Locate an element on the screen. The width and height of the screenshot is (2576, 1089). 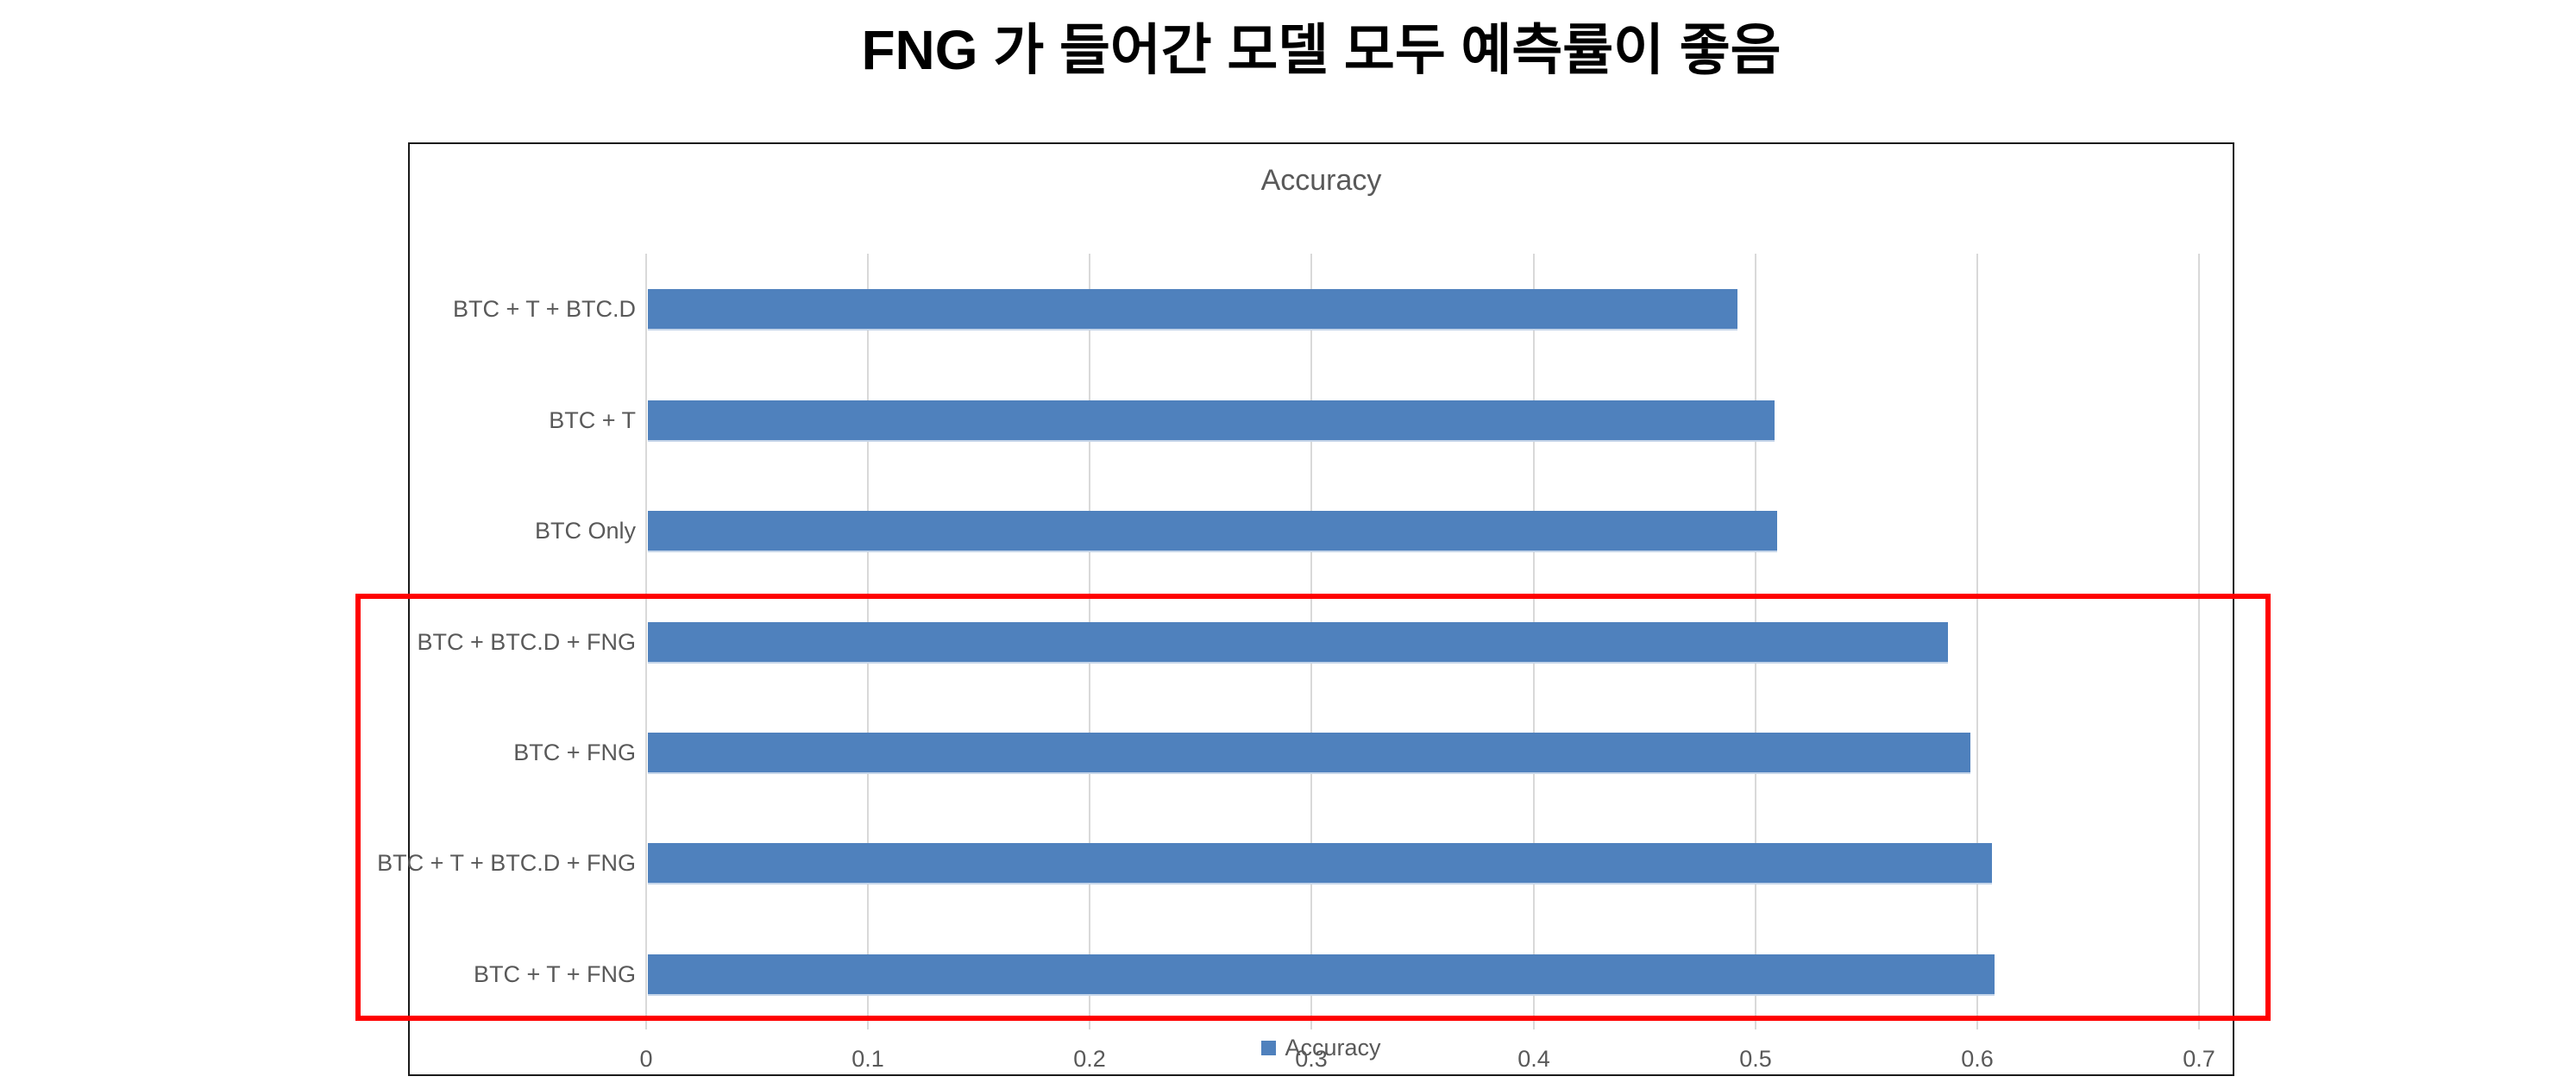
category-label: BTC + T + BTC.D is located at coordinates (544, 309).